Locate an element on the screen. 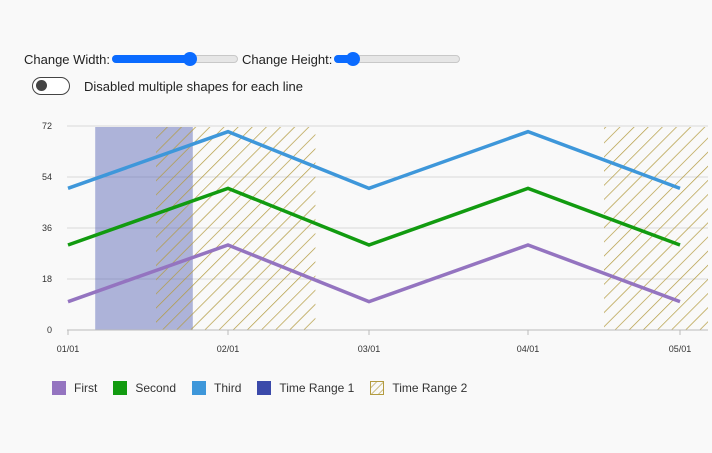  toggle-label: Disabled multiple shapes for each line is located at coordinates (193, 86).